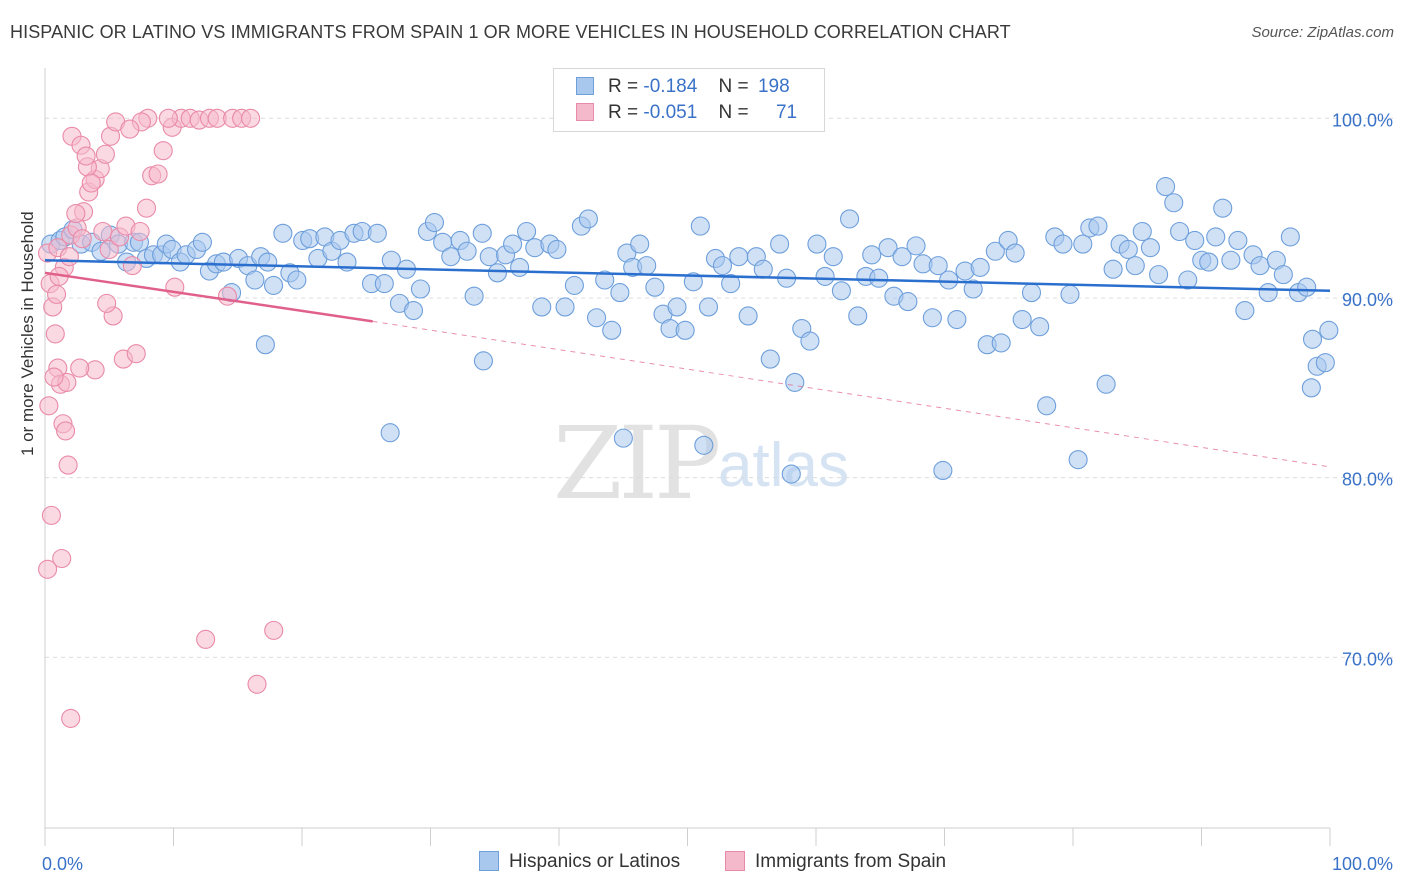 Image resolution: width=1406 pixels, height=892 pixels. Describe the element at coordinates (733, 86) in the screenshot. I see `legend-n-label: N =` at that location.